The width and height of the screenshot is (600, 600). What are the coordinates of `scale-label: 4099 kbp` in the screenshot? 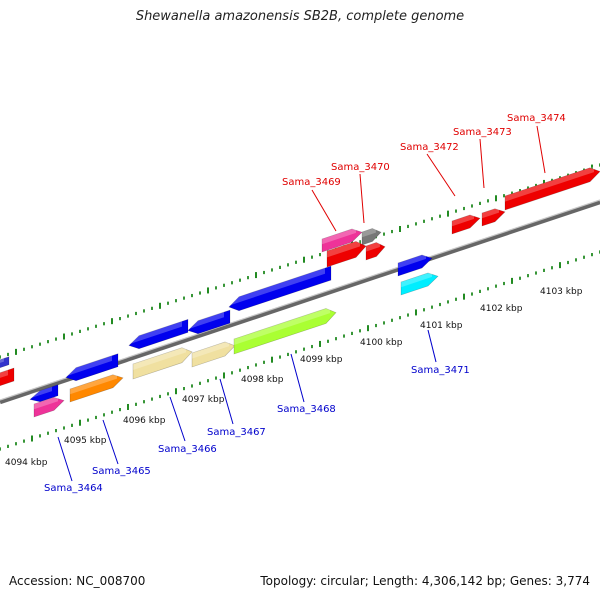 It's located at (321, 360).